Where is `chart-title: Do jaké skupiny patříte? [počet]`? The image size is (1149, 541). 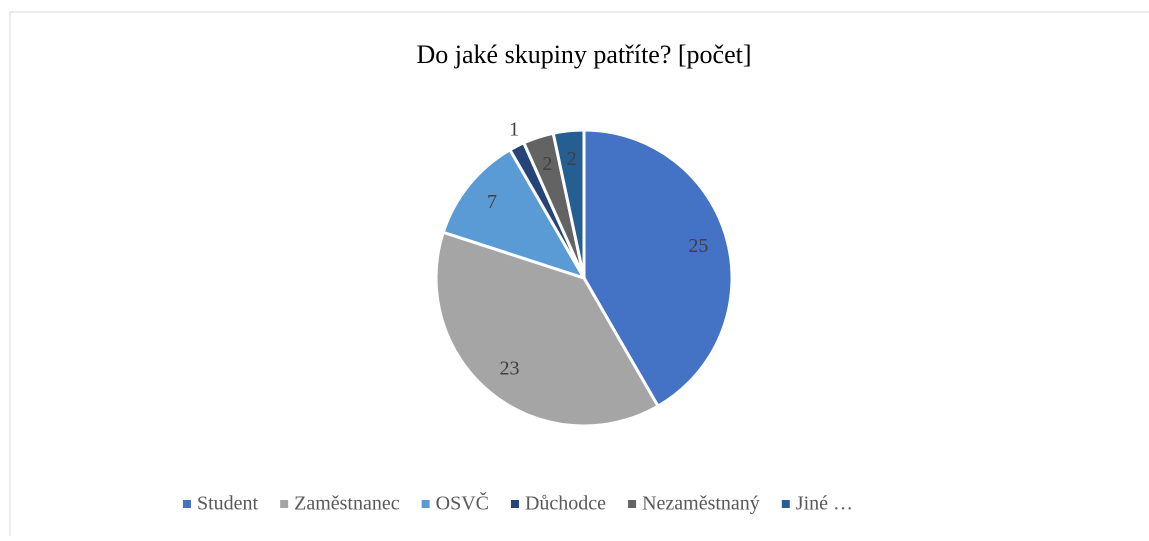
chart-title: Do jaké skupiny patříte? [počet] is located at coordinates (584, 54).